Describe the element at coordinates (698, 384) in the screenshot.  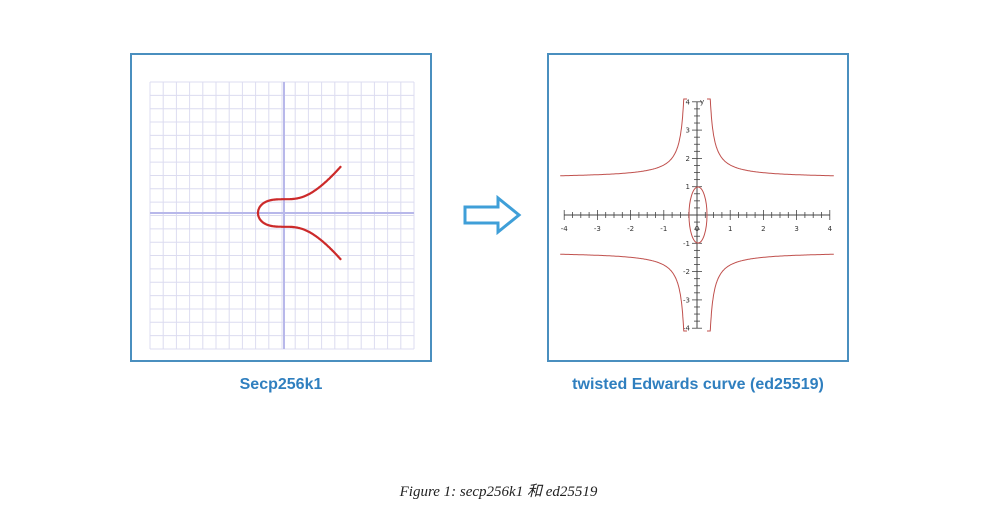
I see `ed25519-label: twisted Edwards curve (ed25519)` at that location.